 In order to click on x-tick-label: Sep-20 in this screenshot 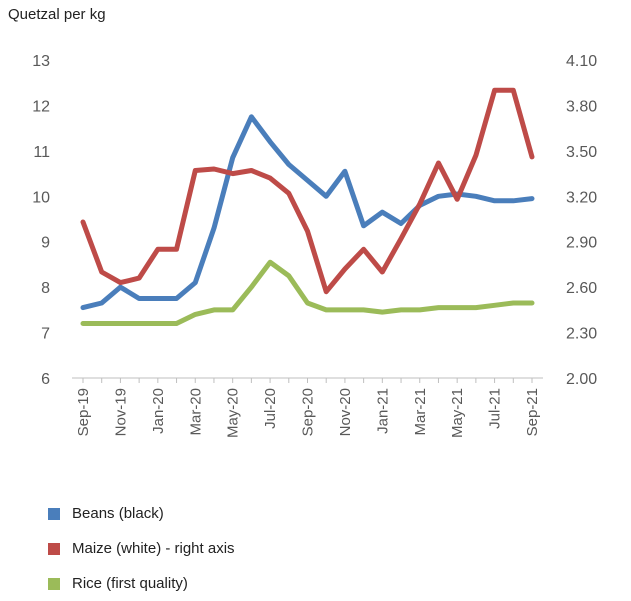, I will do `click(308, 412)`.